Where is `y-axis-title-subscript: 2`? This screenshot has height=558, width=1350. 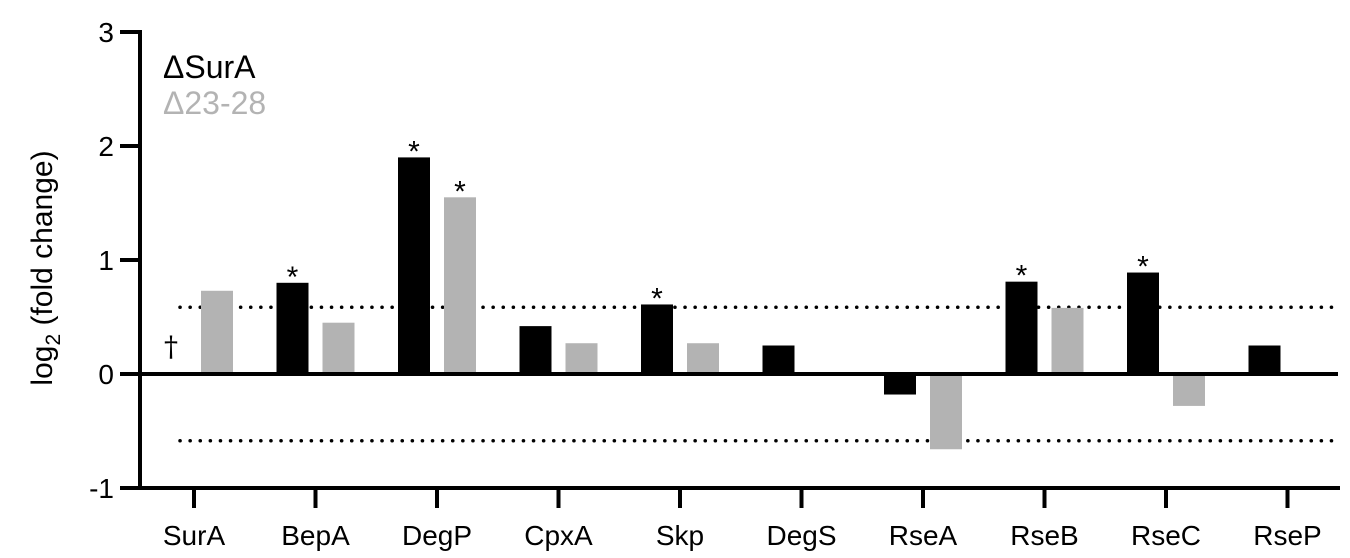
y-axis-title-subscript: 2 is located at coordinates (53, 340).